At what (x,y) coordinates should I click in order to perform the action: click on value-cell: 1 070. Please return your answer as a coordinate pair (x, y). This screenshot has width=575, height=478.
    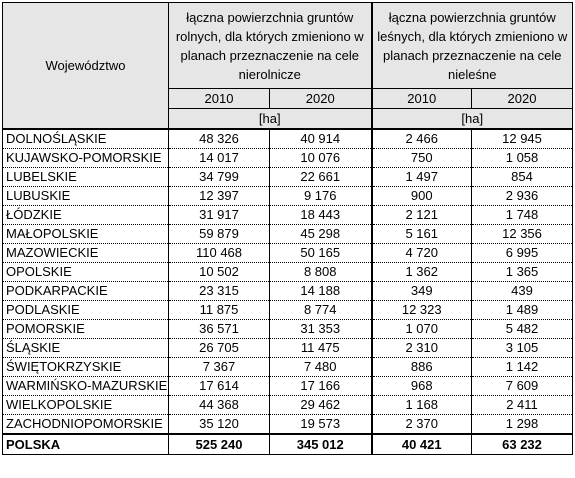
    Looking at the image, I should click on (421, 328).